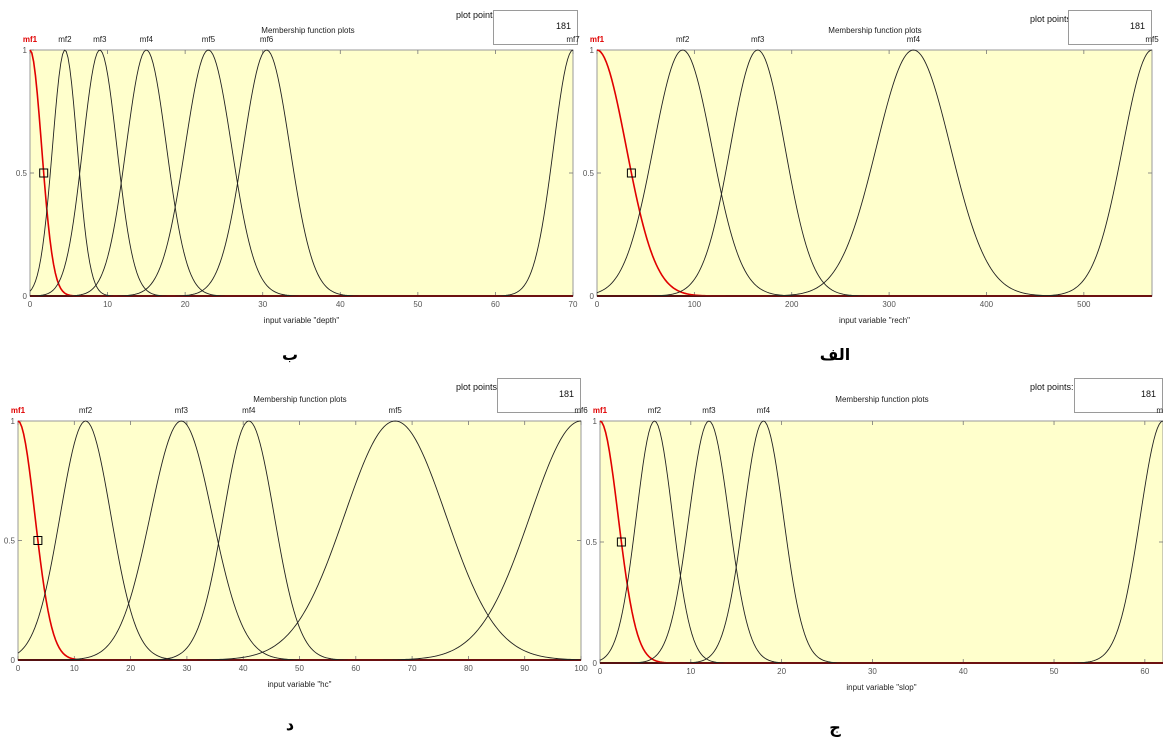 The image size is (1163, 742). What do you see at coordinates (792, 304) in the screenshot?
I see `x-tick-label: 200` at bounding box center [792, 304].